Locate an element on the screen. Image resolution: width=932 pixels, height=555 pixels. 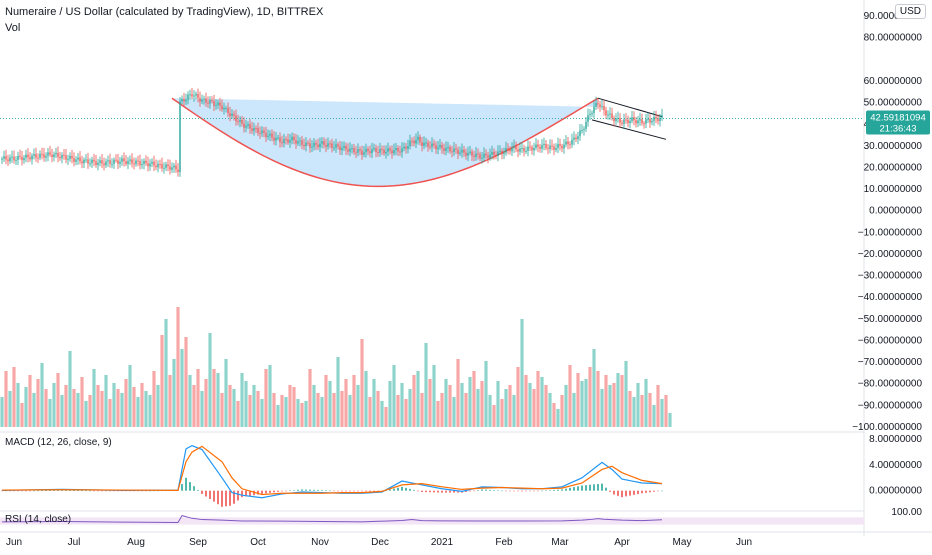
x-tick-label: Aug is located at coordinates (136, 542).